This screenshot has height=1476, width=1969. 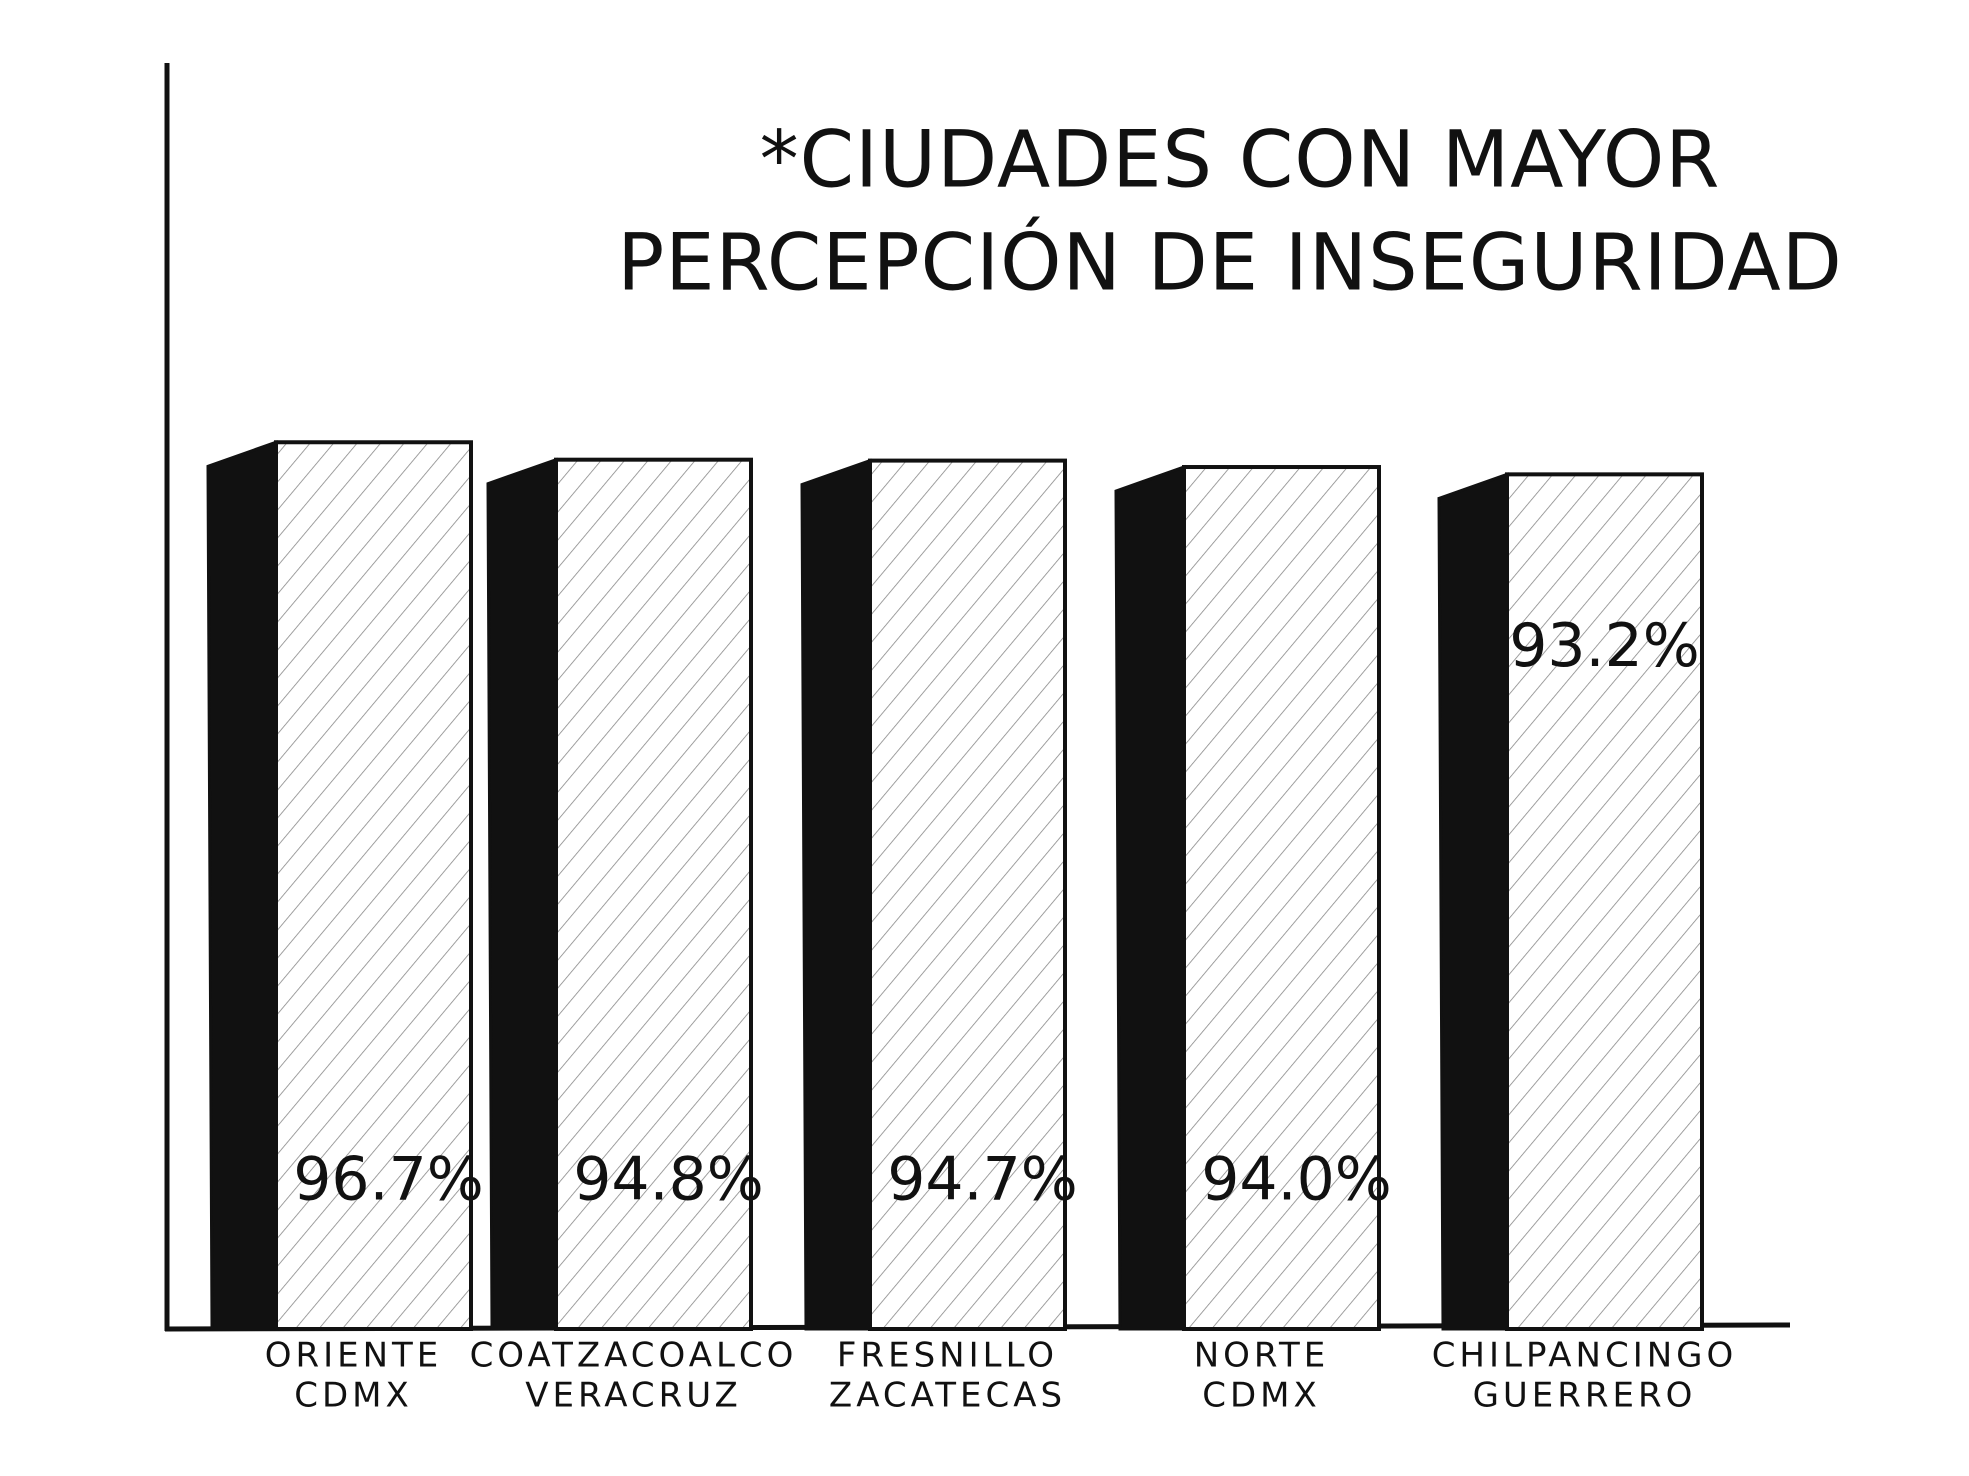 I want to click on x-tick-label: CHILPANCINGO, so click(x=1585, y=1356).